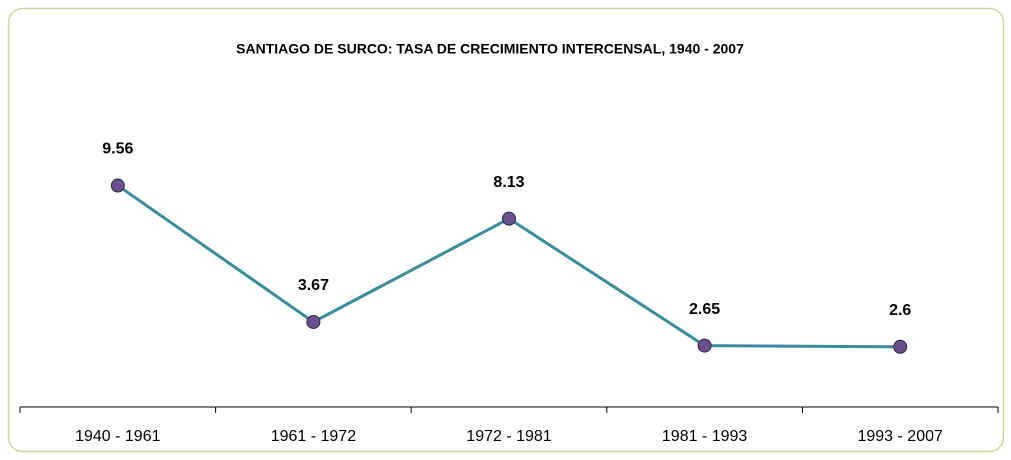 This screenshot has width=1011, height=460. Describe the element at coordinates (314, 436) in the screenshot. I see `x-tick-label: 1961 - 1972` at that location.